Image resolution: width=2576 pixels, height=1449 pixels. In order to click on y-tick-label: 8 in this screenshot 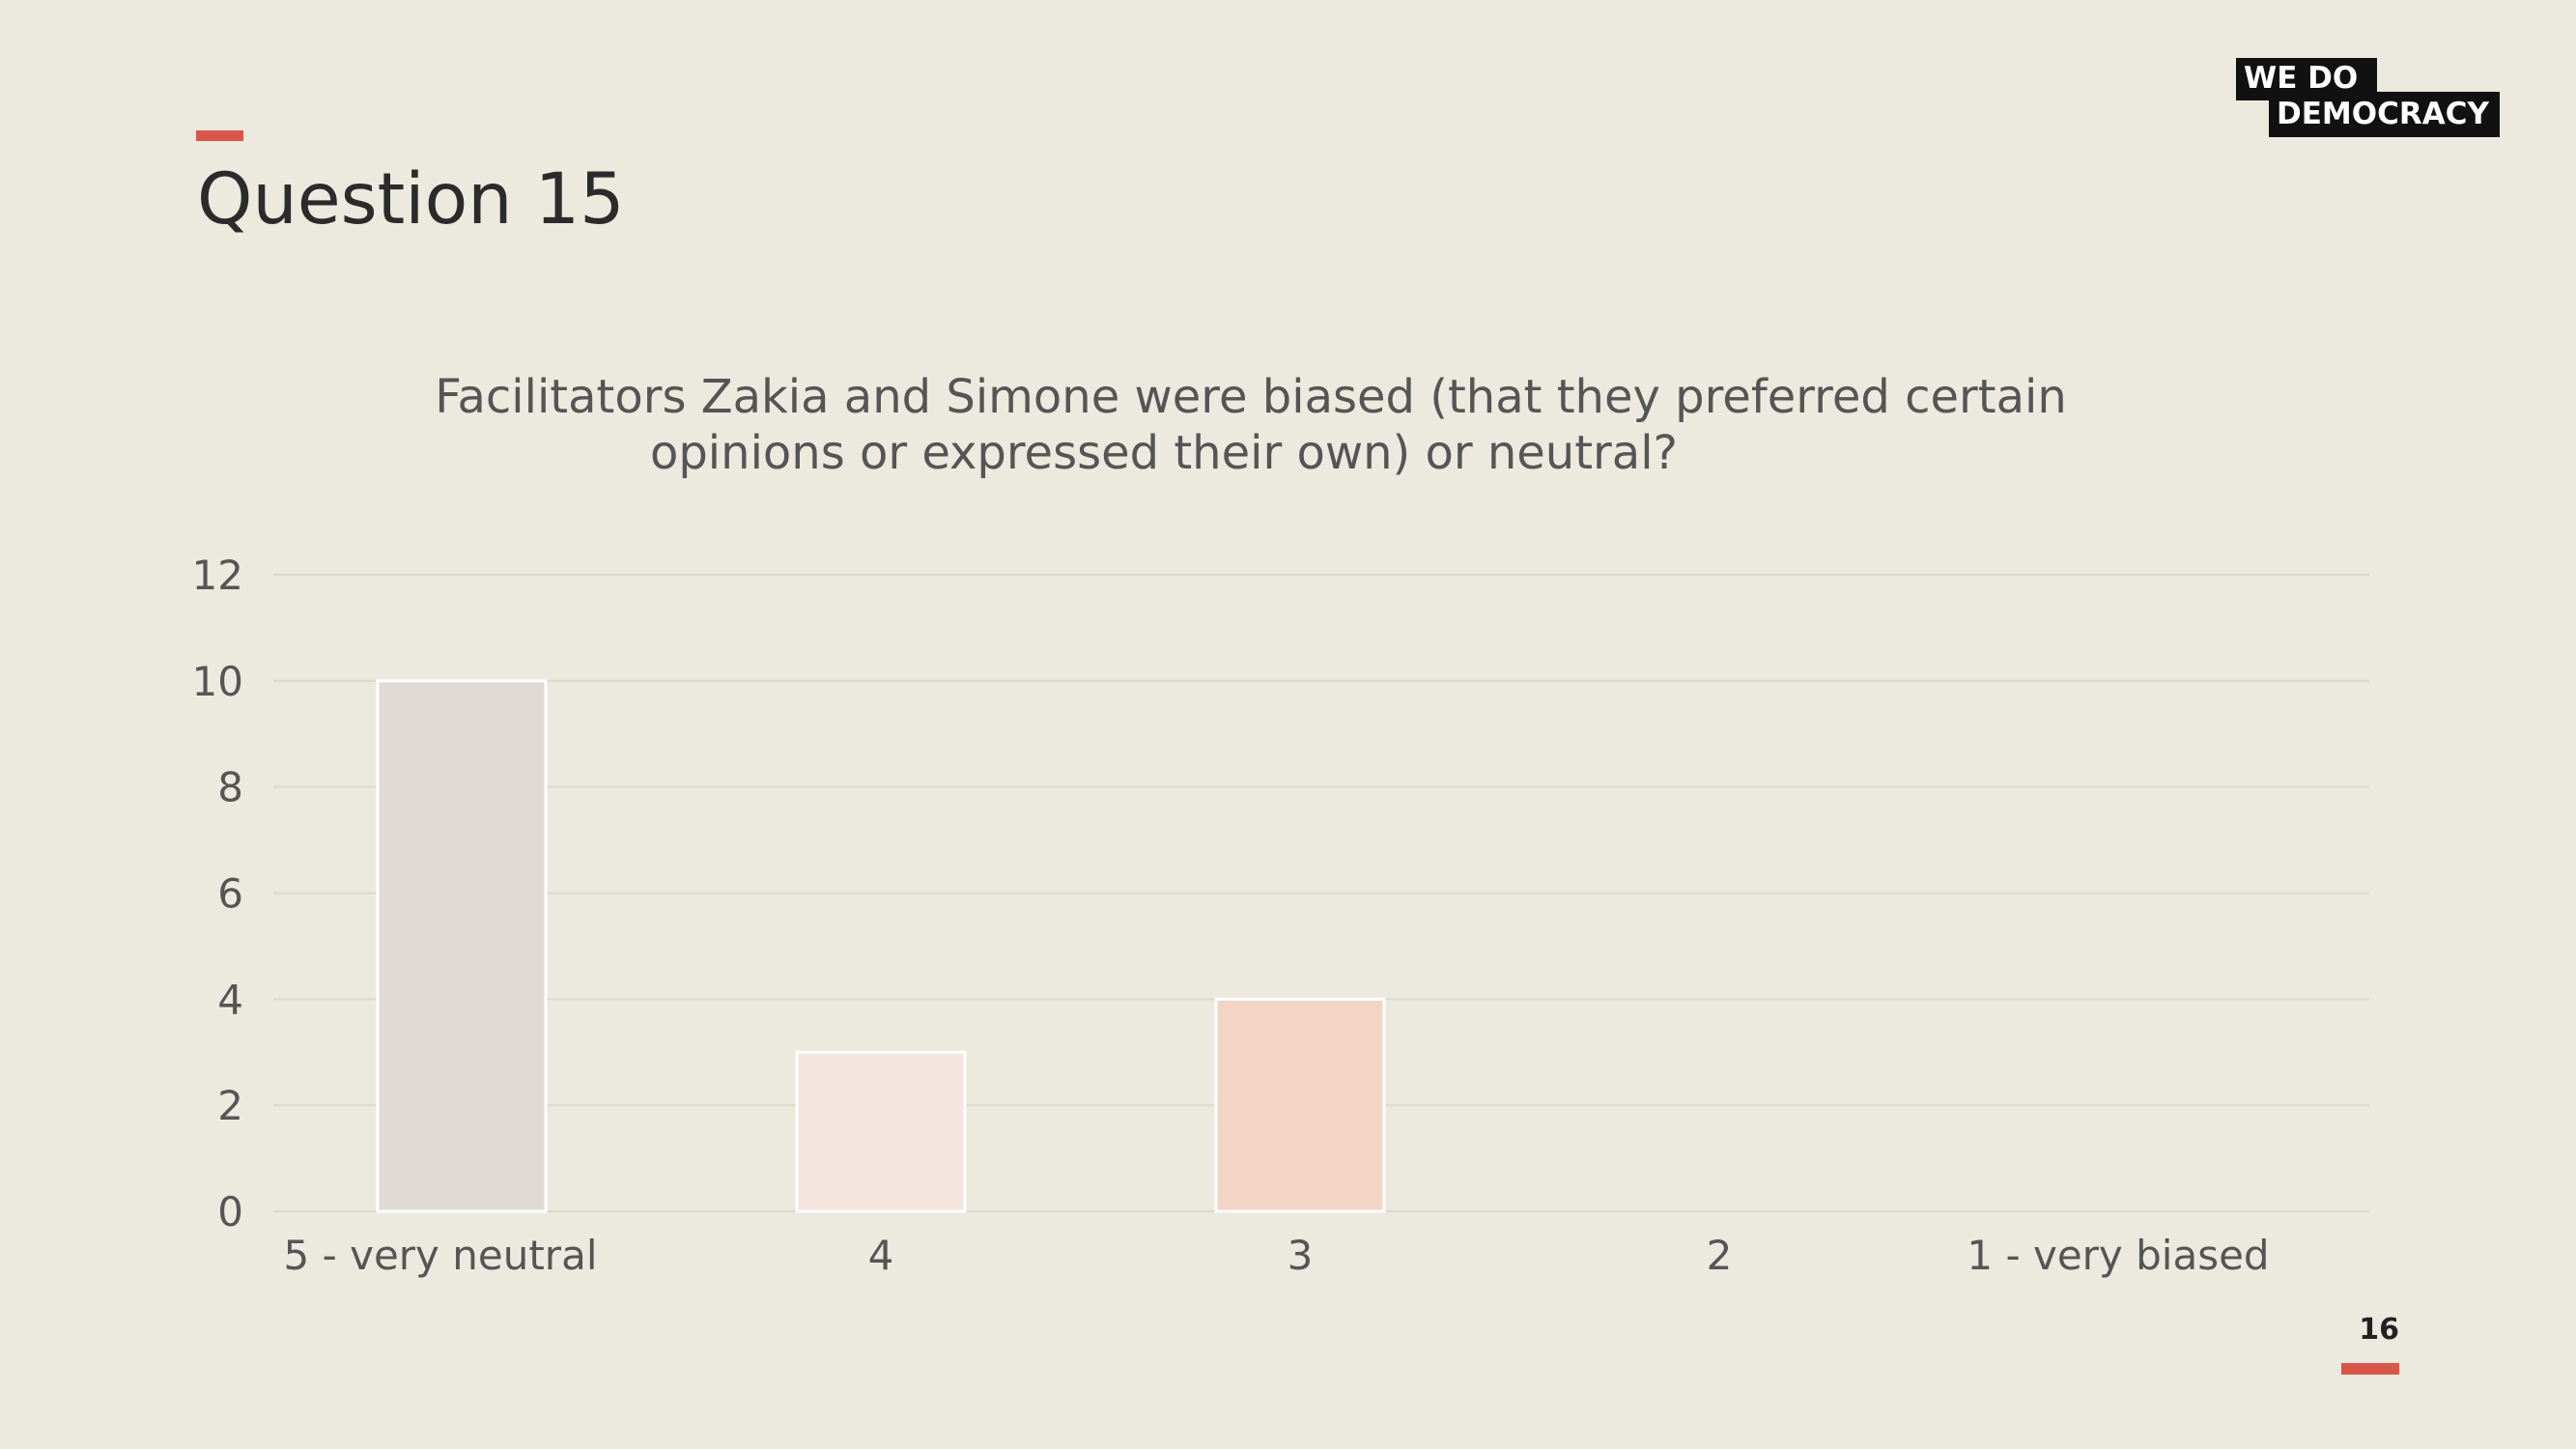, I will do `click(230, 787)`.